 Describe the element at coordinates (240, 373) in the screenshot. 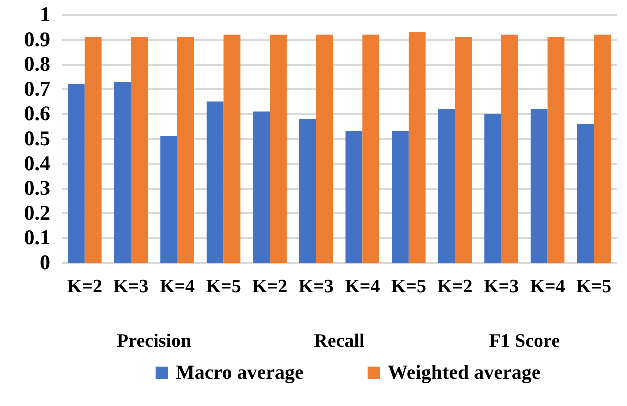

I see `legend-label: Macro average` at that location.